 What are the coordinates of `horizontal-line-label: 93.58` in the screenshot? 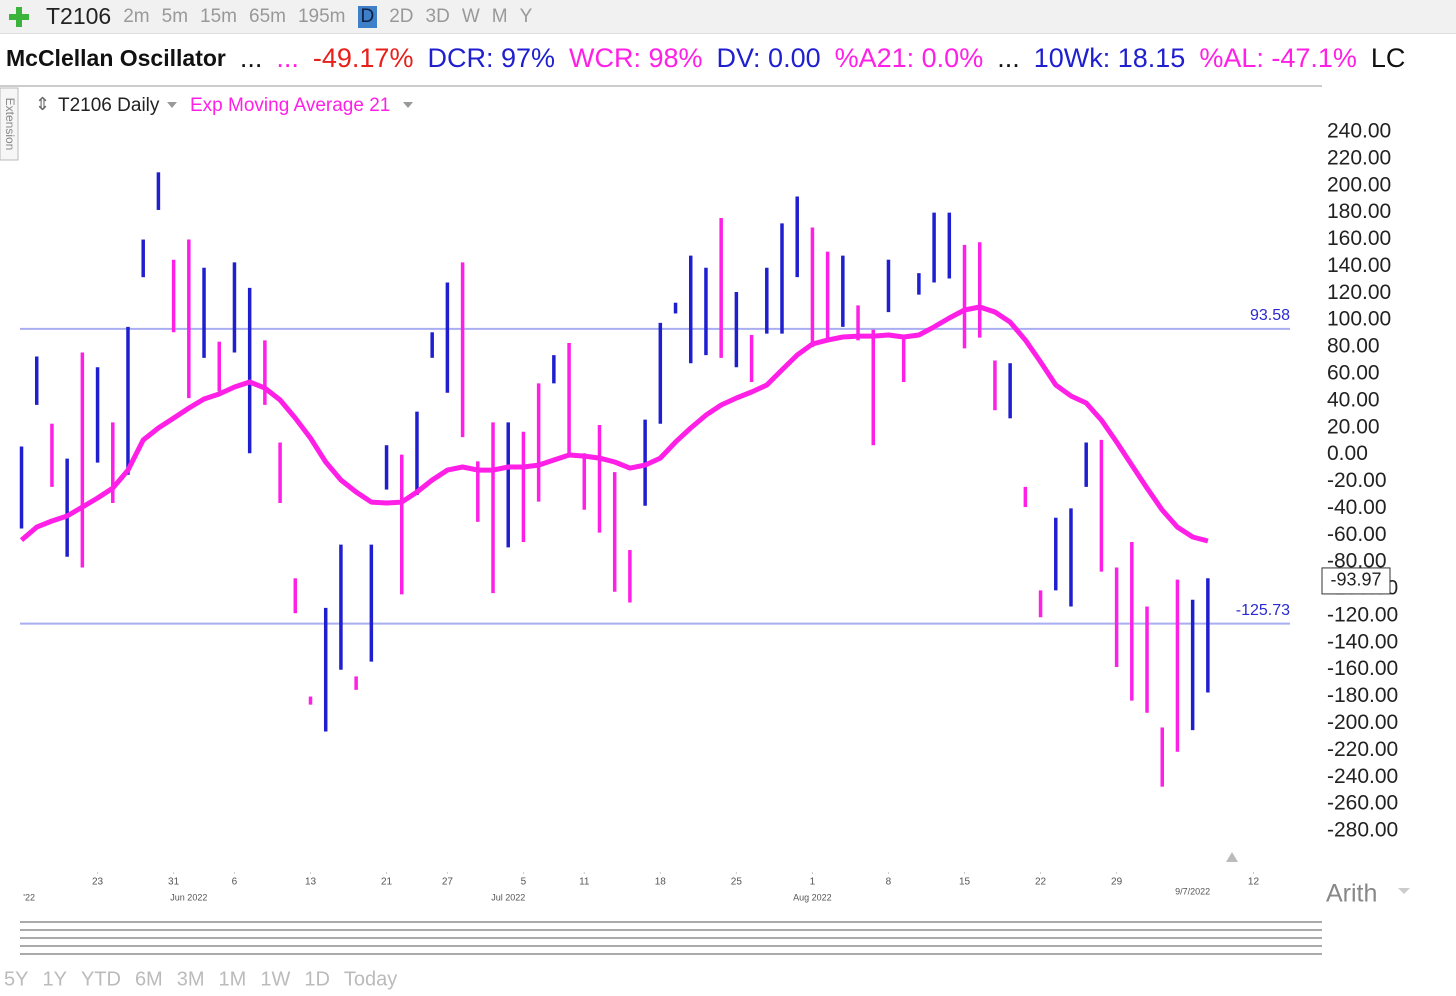 It's located at (1270, 315).